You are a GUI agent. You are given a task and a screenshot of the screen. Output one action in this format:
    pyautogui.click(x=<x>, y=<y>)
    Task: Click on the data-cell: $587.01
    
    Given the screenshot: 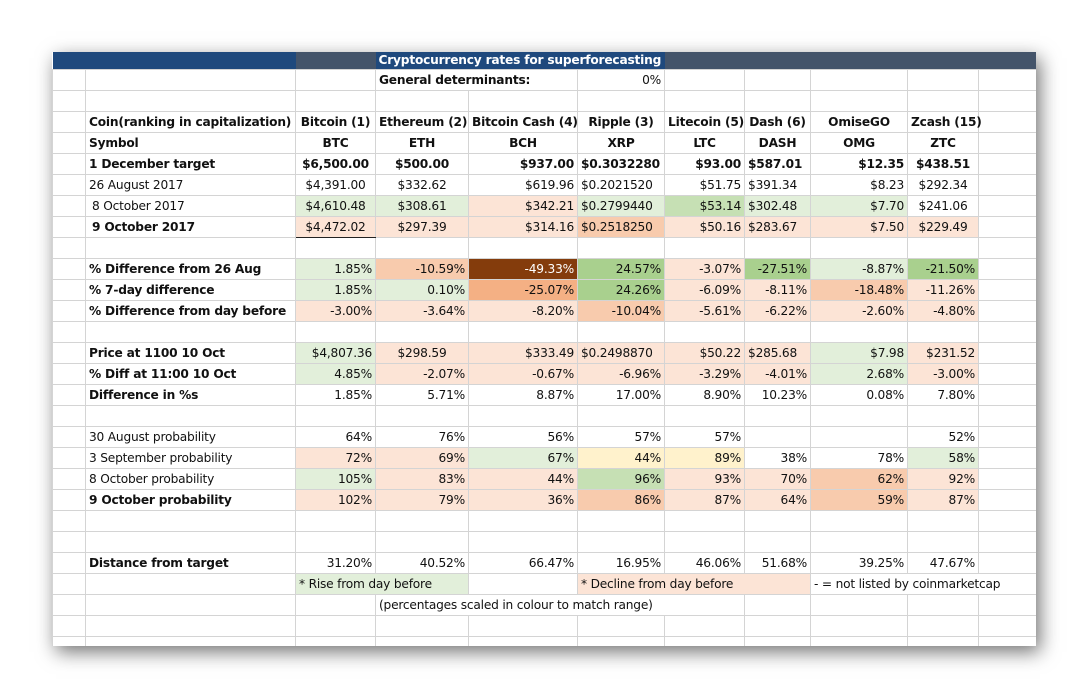 What is the action you would take?
    pyautogui.click(x=778, y=164)
    